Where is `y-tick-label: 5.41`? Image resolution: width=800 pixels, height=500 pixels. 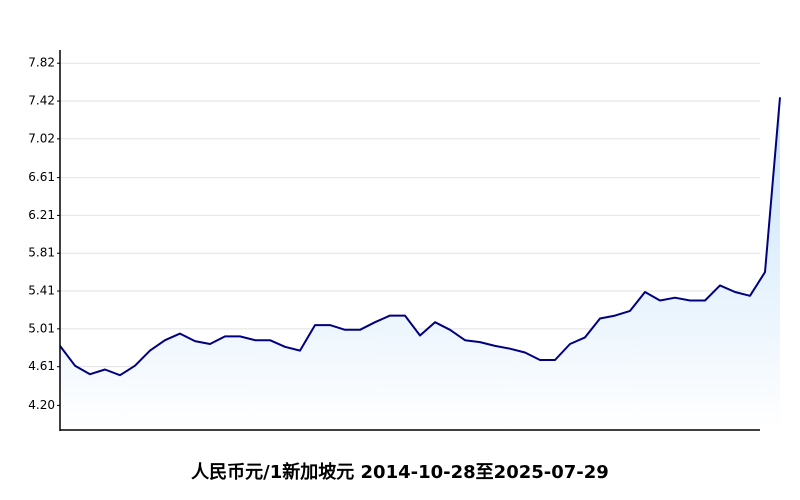 y-tick-label: 5.41 is located at coordinates (41, 291).